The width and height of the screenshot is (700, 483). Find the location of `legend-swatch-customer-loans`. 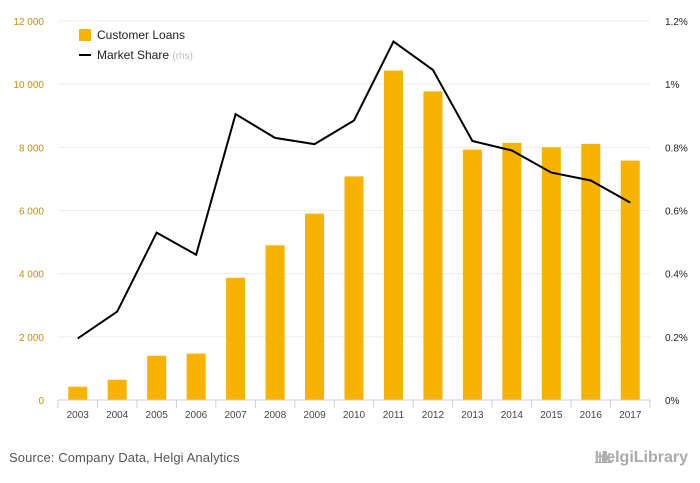

legend-swatch-customer-loans is located at coordinates (85, 35).